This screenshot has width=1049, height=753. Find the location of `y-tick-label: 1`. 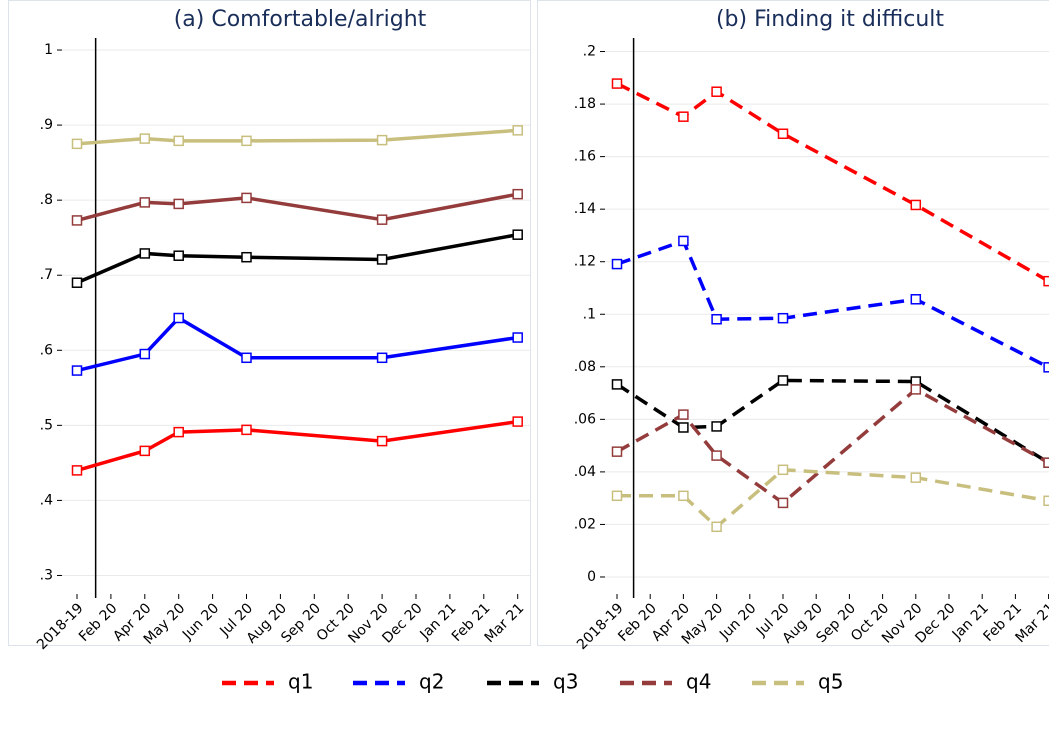

y-tick-label: 1 is located at coordinates (48, 50).